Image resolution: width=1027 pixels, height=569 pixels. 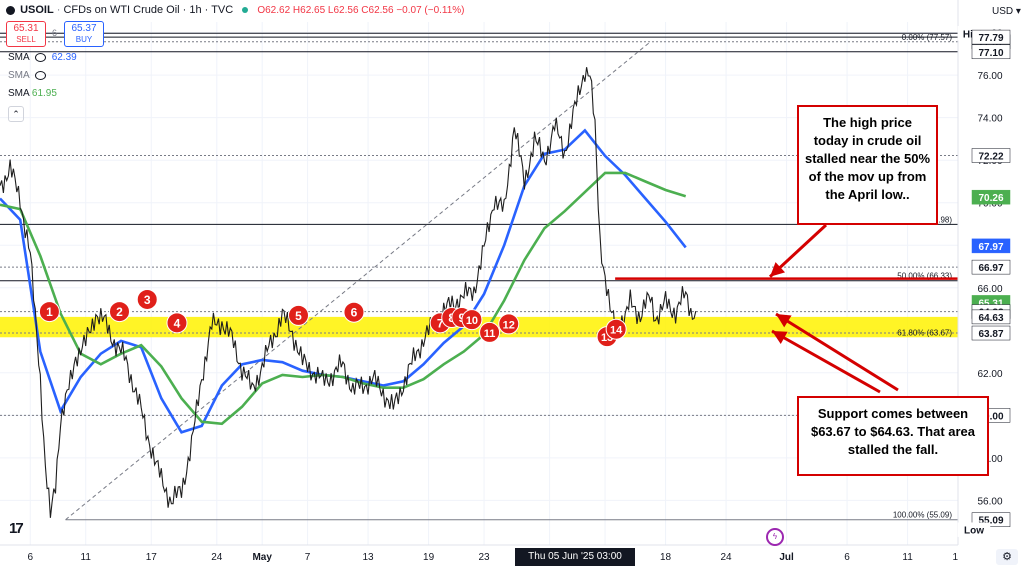 I want to click on numbered-marker: 12, so click(x=509, y=324).